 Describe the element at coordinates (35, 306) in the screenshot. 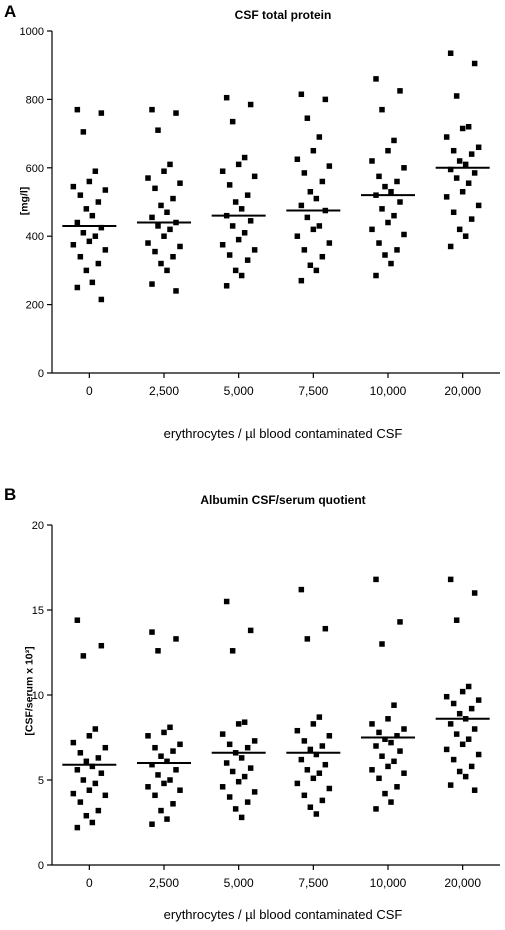

I see `y-tick-label: 200` at that location.